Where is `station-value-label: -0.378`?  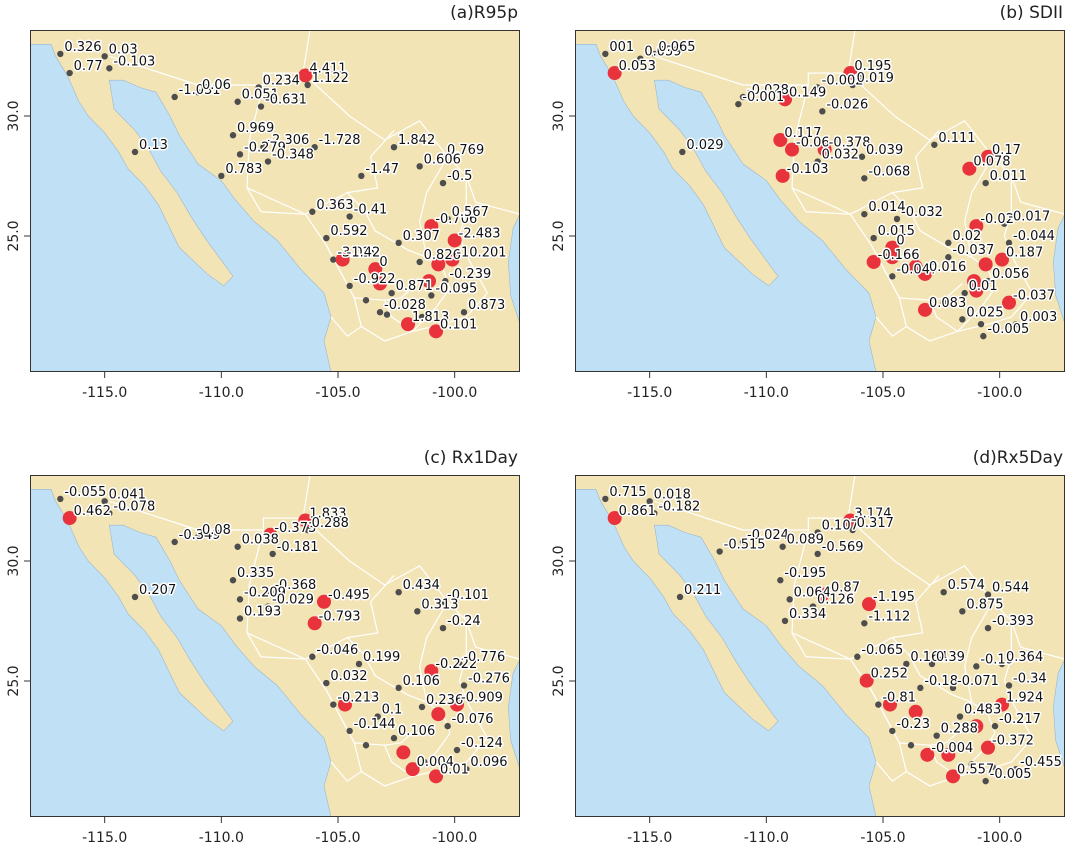 station-value-label: -0.378 is located at coordinates (850, 143).